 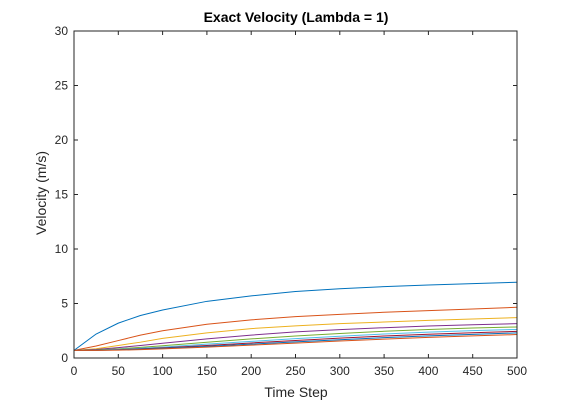 I want to click on y-tick-label: 15, so click(x=62, y=195).